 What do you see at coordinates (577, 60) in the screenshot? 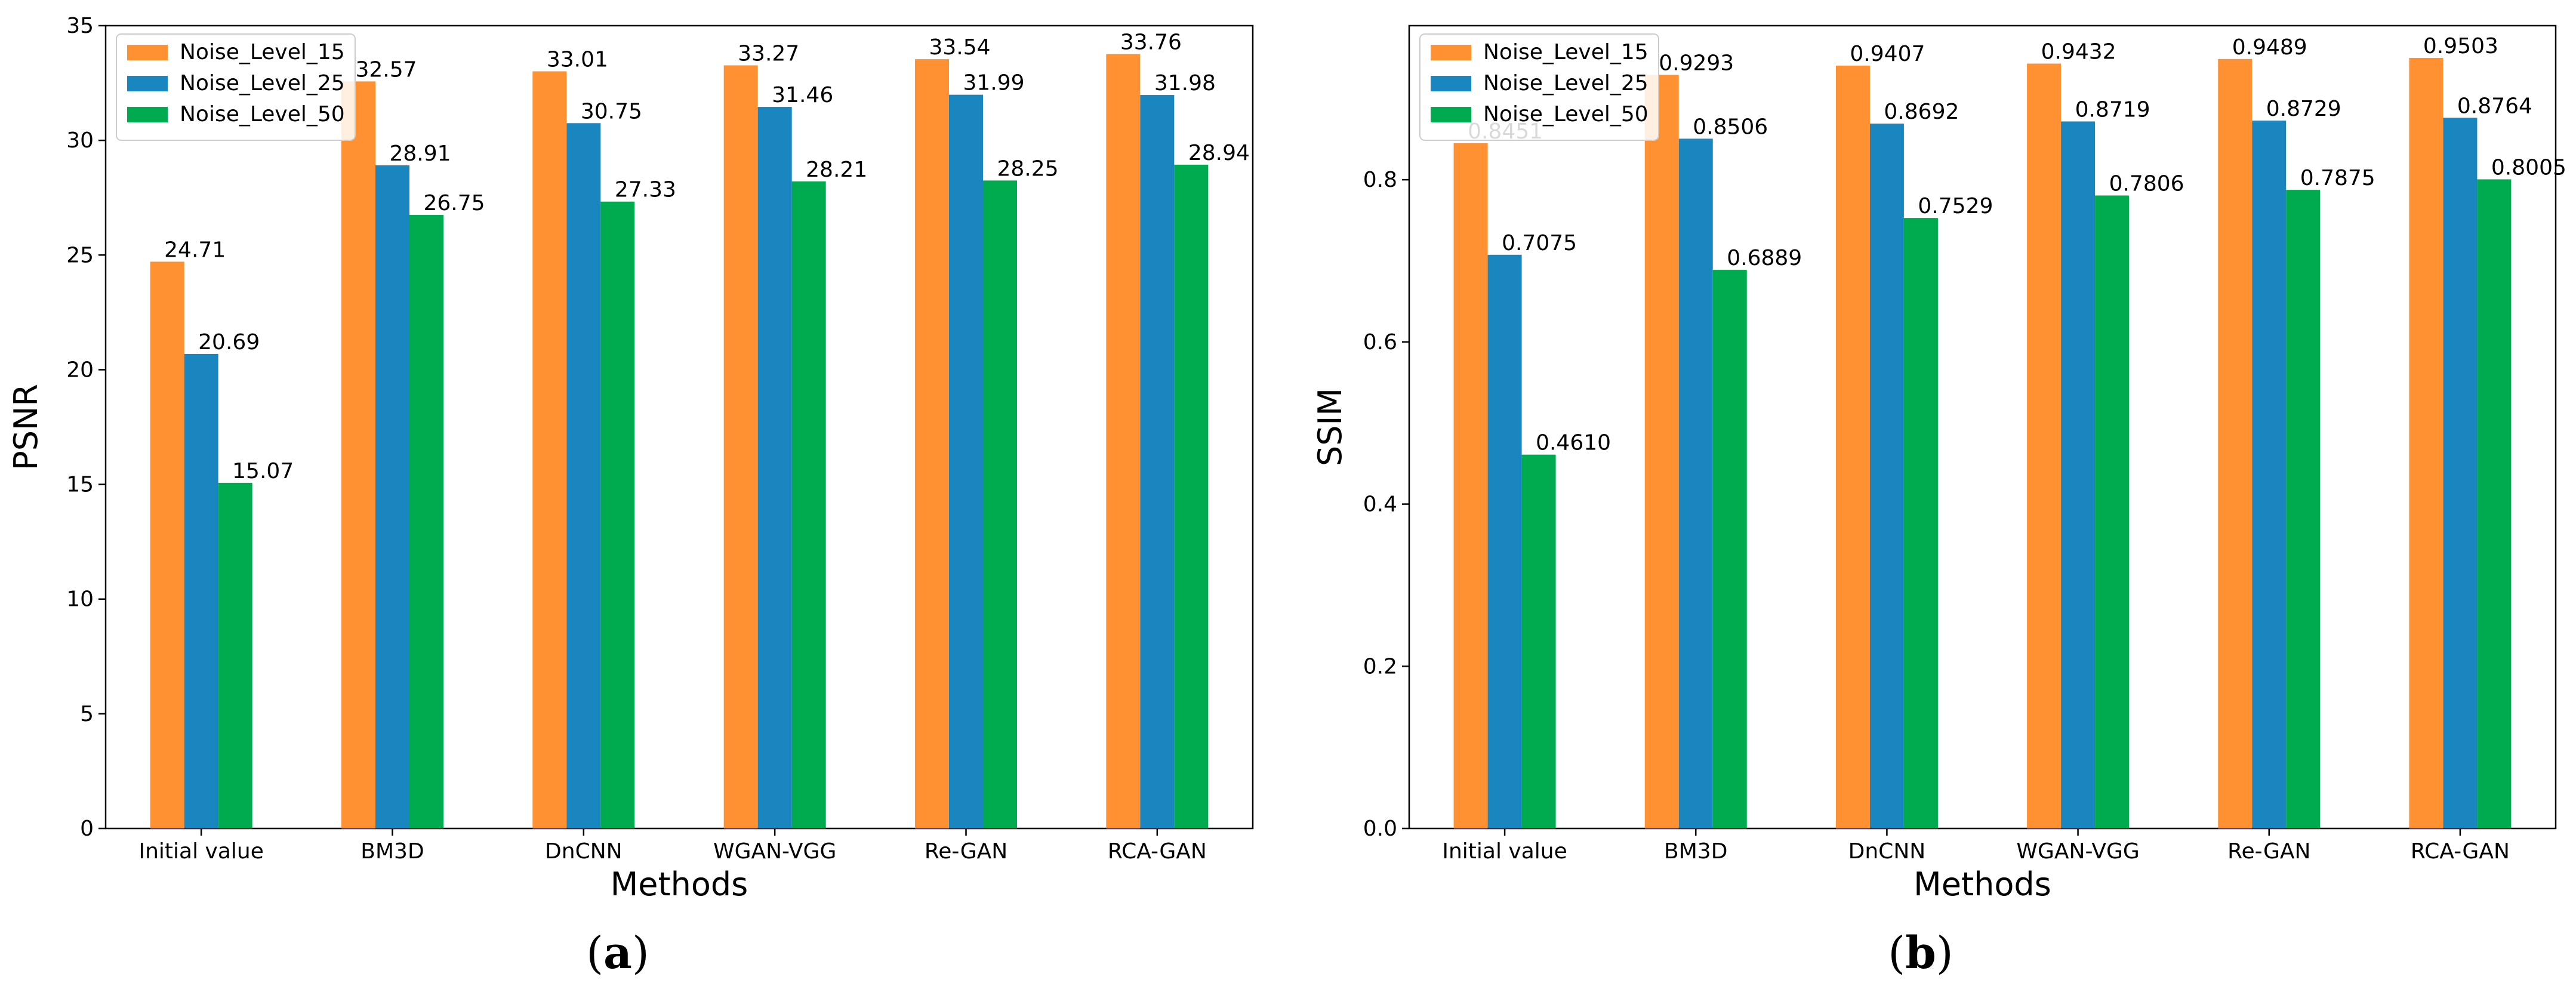
I see `data-label: 33.01` at bounding box center [577, 60].